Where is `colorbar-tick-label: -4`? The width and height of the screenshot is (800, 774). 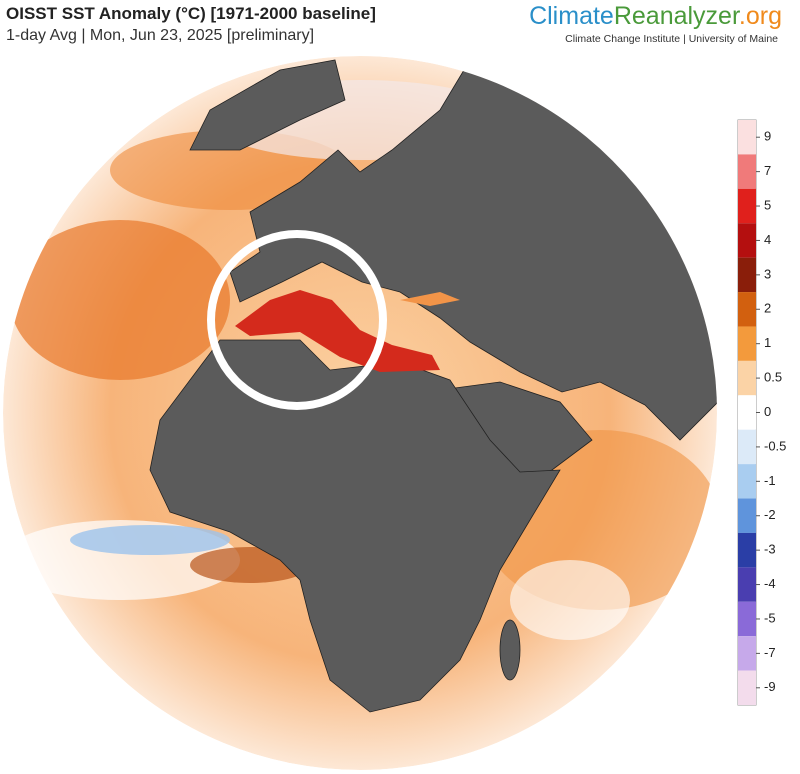
colorbar-tick-label: -4 is located at coordinates (770, 583).